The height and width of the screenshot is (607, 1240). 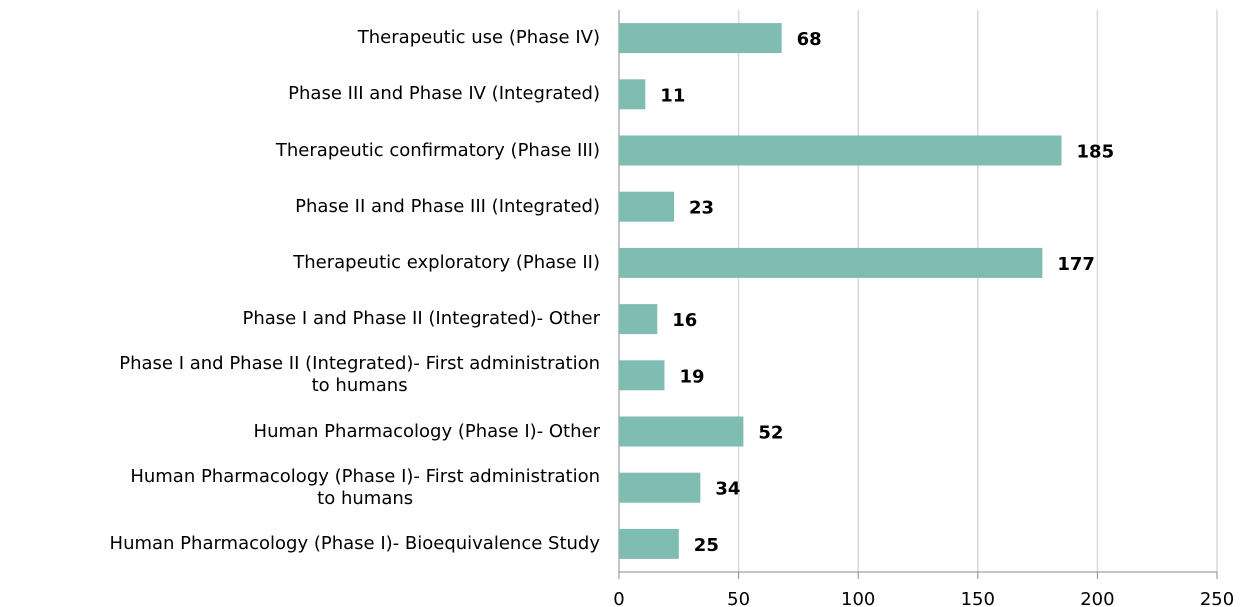 I want to click on y-tick-label: Phase I and Phase II (Integrated)- Other, so click(x=421, y=319).